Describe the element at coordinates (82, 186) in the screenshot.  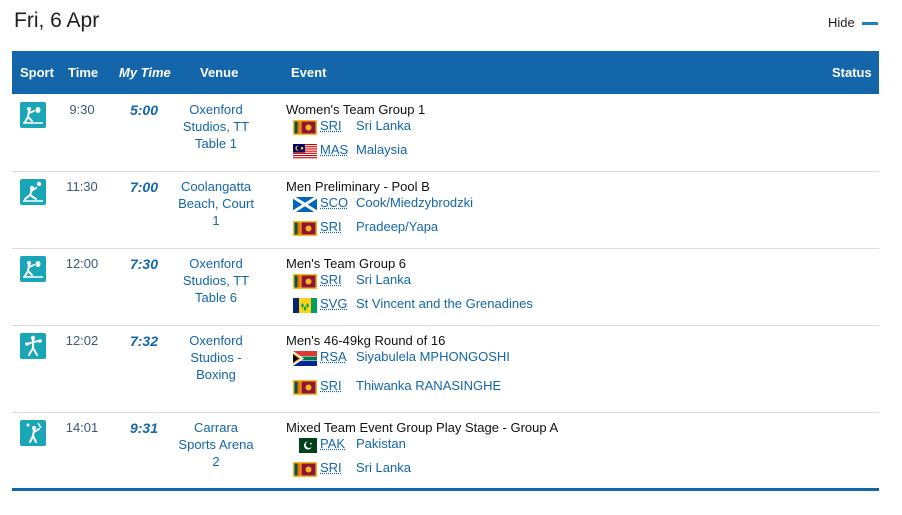
I see `event-time: 11:30` at that location.